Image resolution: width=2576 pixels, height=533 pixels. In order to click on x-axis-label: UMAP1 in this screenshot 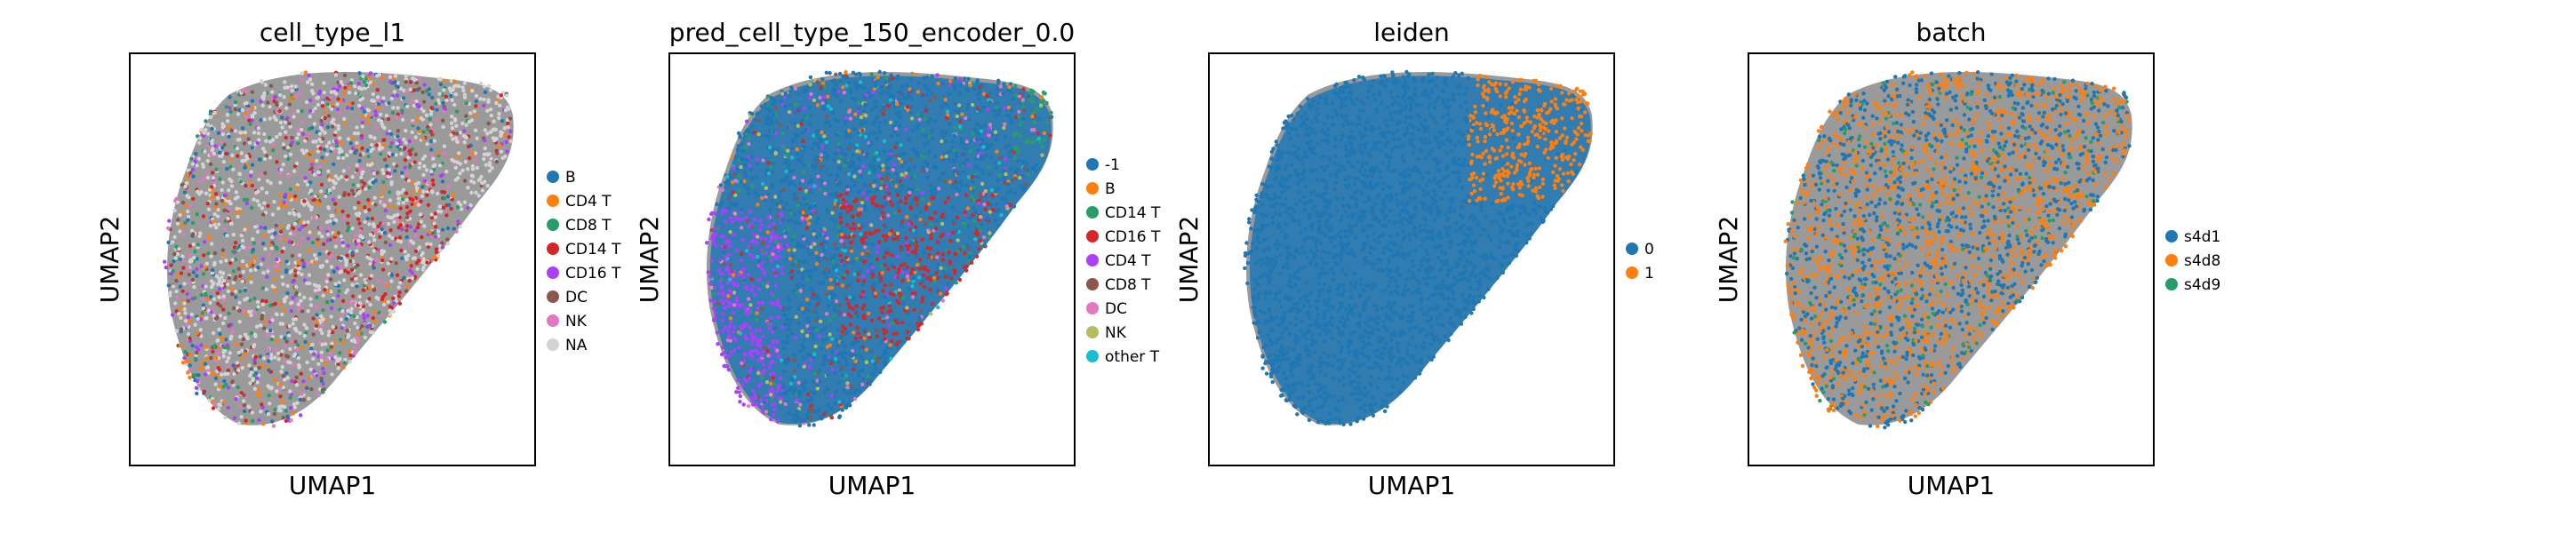, I will do `click(333, 485)`.